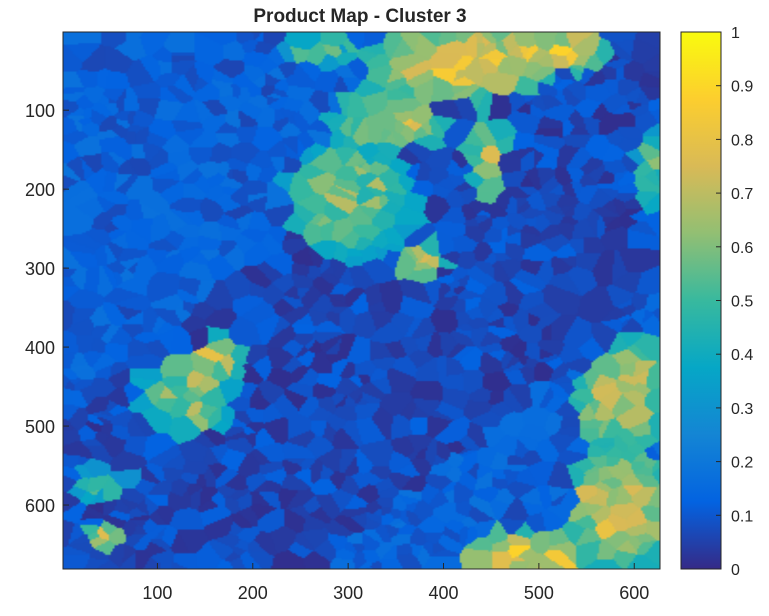  What do you see at coordinates (40, 111) in the screenshot?
I see `y-tick-label: 100` at bounding box center [40, 111].